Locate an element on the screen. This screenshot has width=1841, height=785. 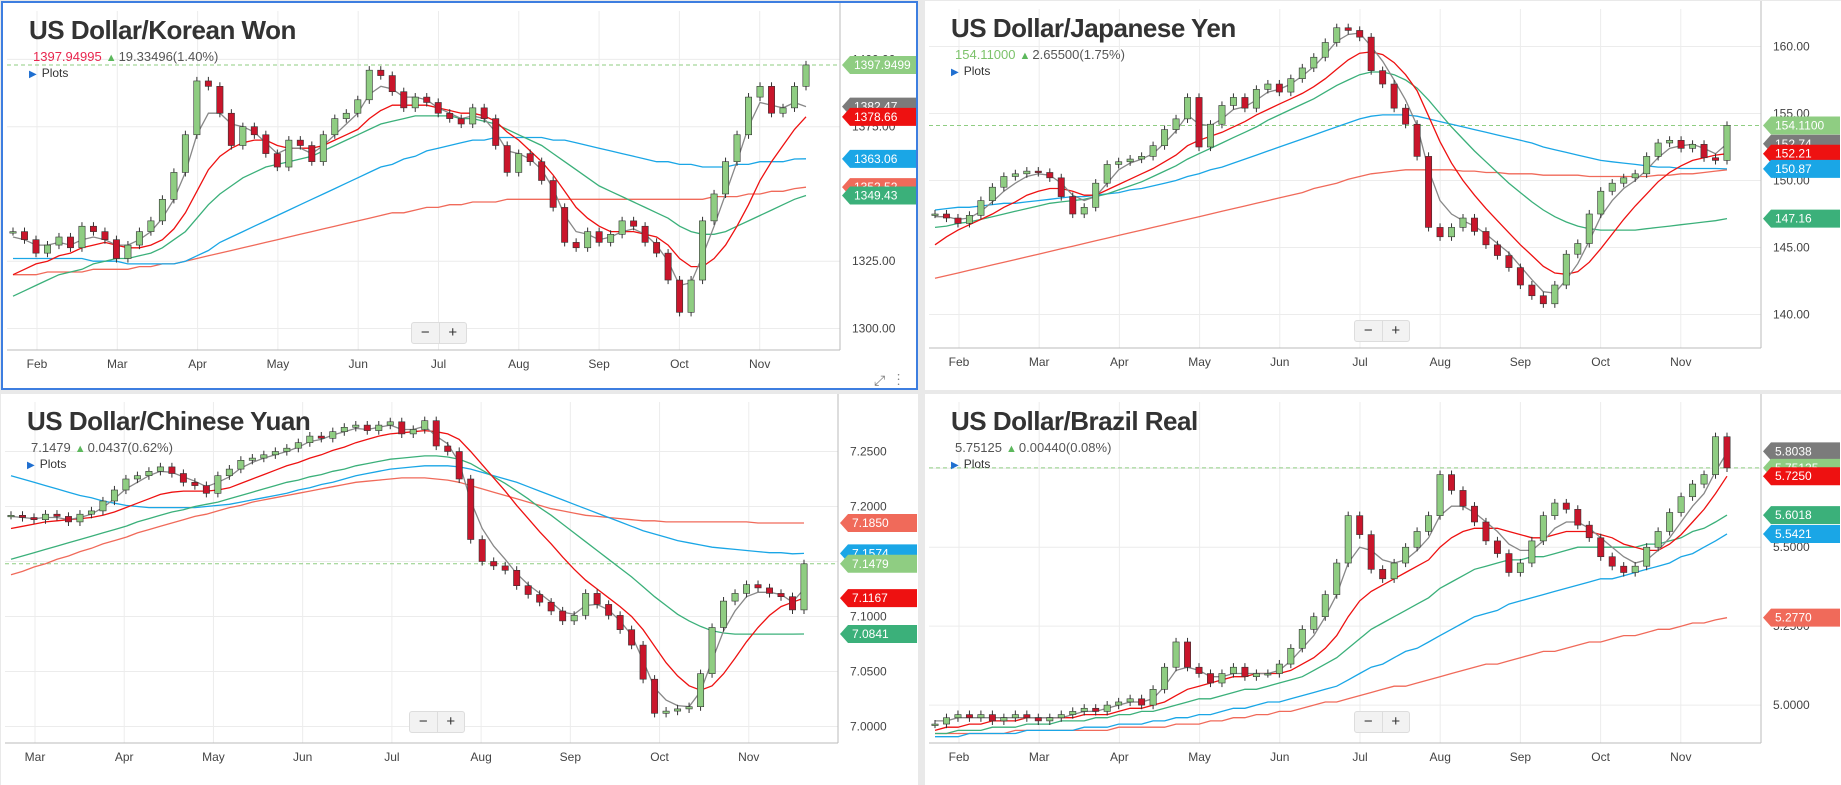
price-badge: 1378.66 is located at coordinates (879, 116).